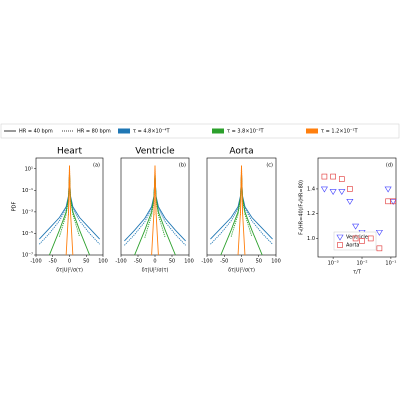  What do you see at coordinates (29, 169) in the screenshot?
I see `y-tick-label: 10¹` at bounding box center [29, 169].